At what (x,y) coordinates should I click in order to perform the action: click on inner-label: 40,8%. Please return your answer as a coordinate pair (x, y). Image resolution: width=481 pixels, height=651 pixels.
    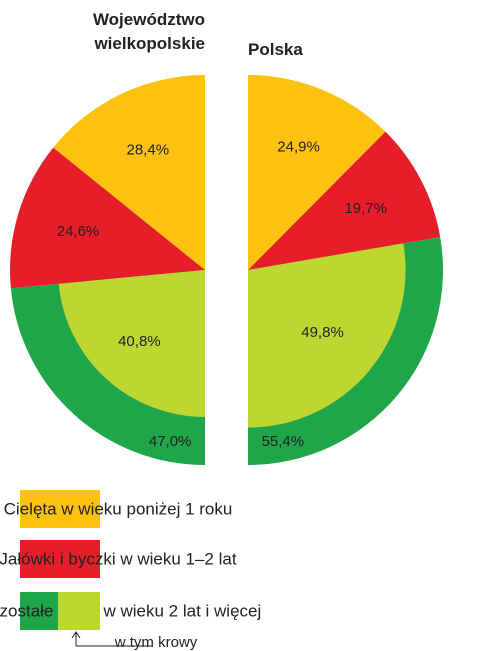
    Looking at the image, I should click on (139, 341).